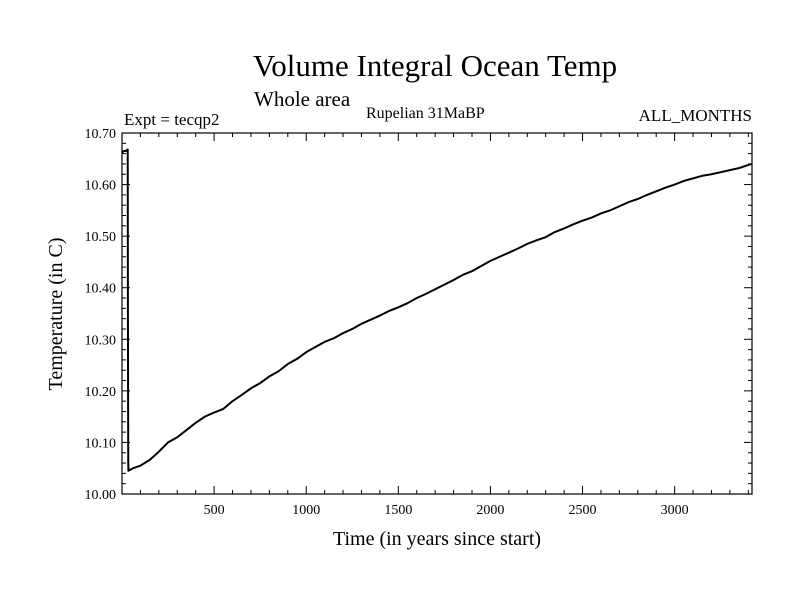 The width and height of the screenshot is (800, 600). What do you see at coordinates (306, 510) in the screenshot?
I see `x-tick-label: 1000` at bounding box center [306, 510].